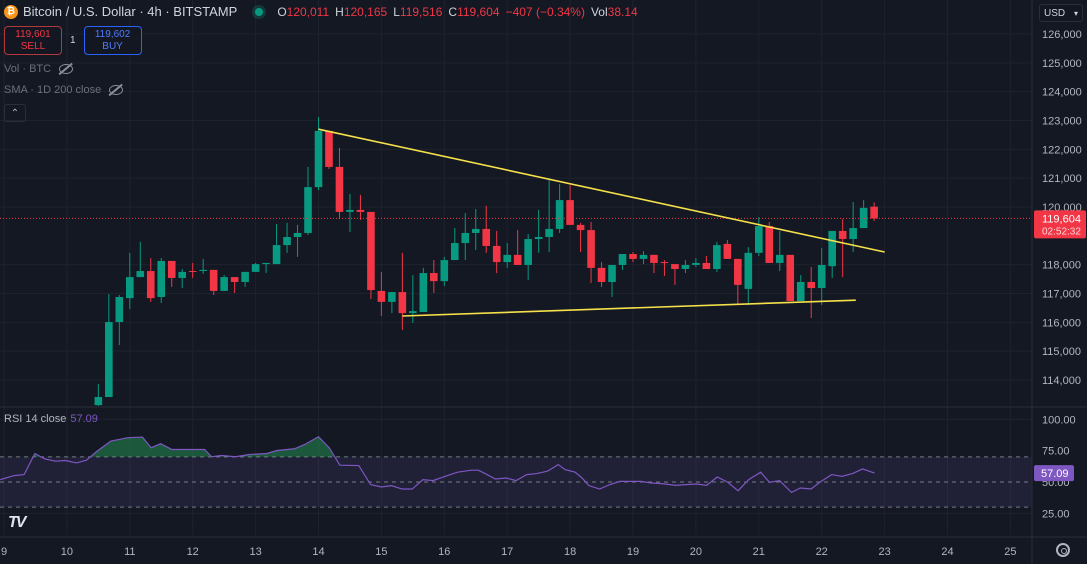 The width and height of the screenshot is (1087, 564). Describe the element at coordinates (1061, 266) in the screenshot. I see `price-tick-label: 118,000` at that location.